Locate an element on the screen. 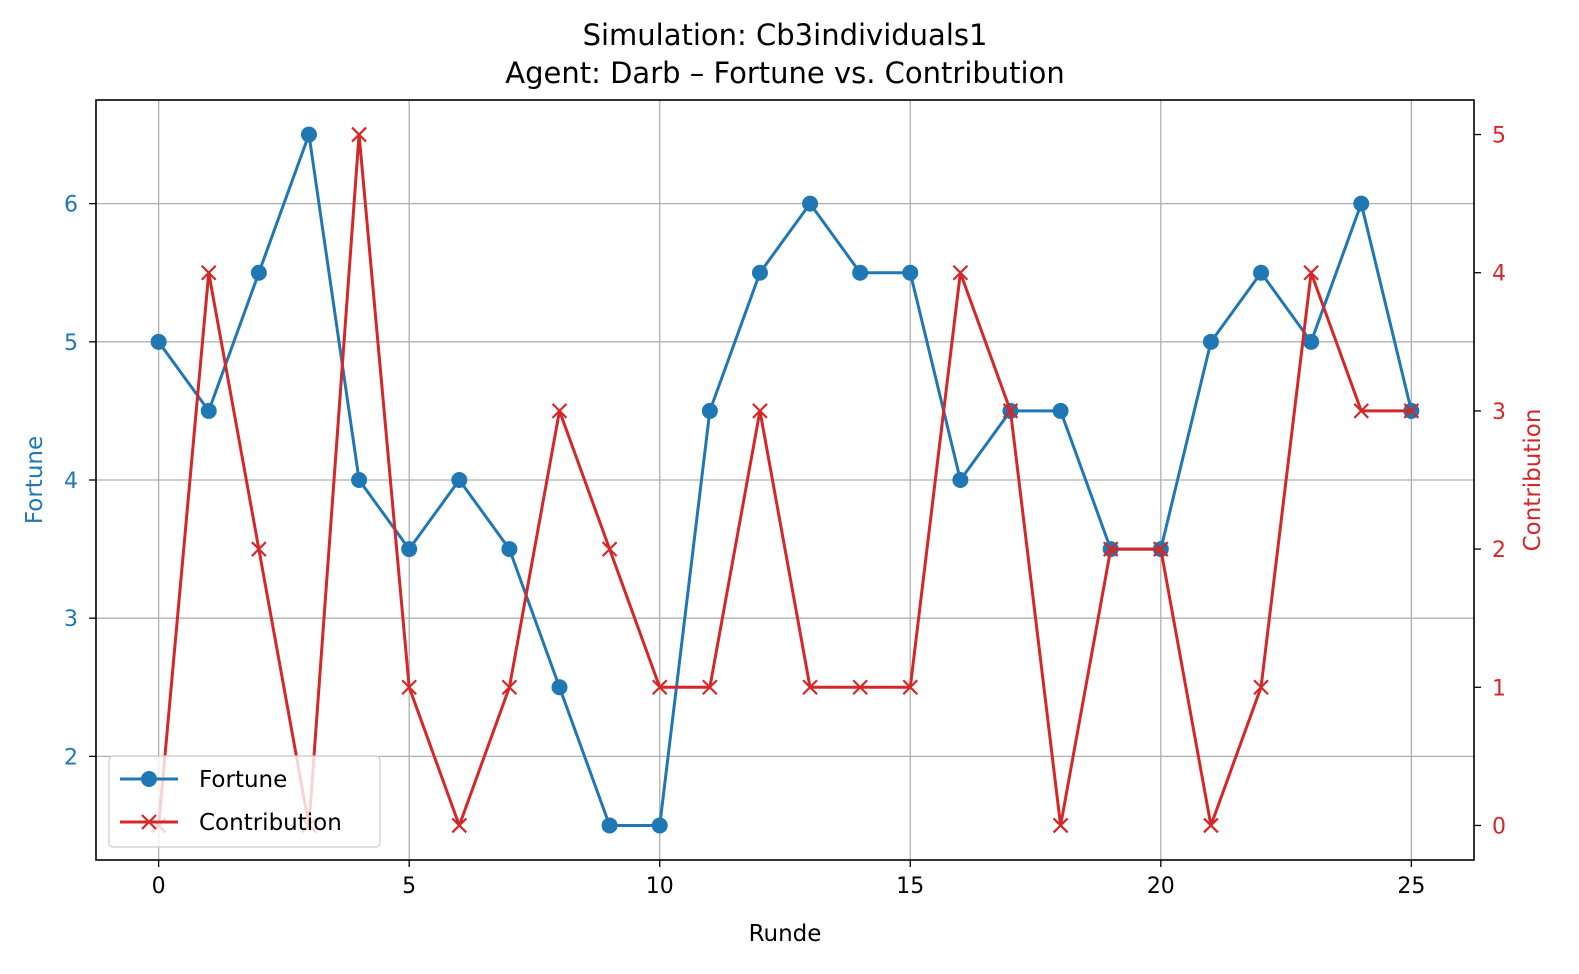 This screenshot has width=1579, height=974. left-y-axis: 2 3 4 5 6 is located at coordinates (80, 481).